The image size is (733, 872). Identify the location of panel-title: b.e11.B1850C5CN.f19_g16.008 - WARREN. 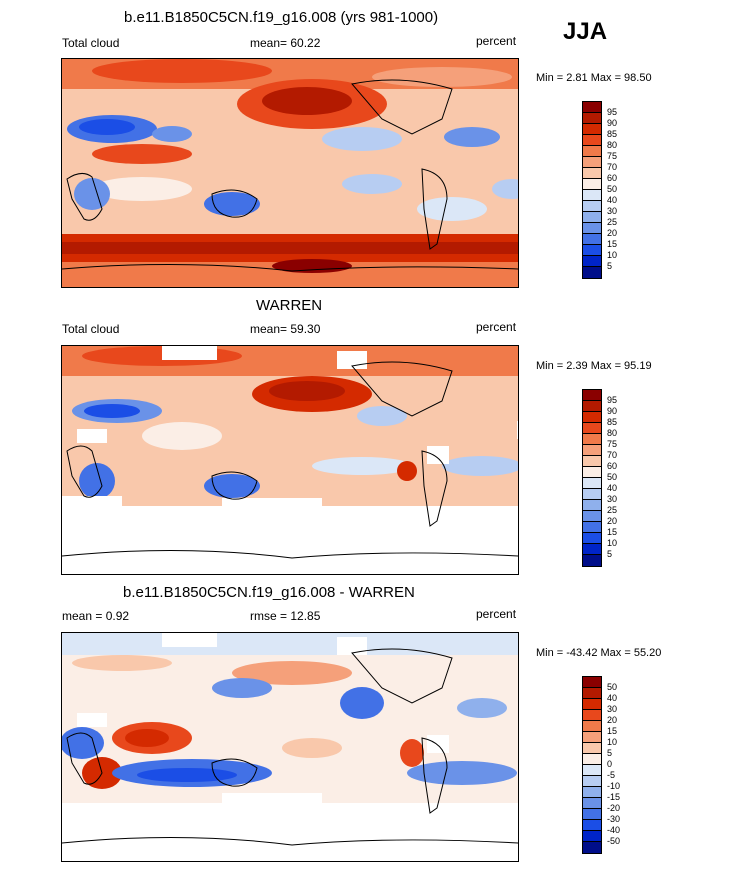
(269, 592).